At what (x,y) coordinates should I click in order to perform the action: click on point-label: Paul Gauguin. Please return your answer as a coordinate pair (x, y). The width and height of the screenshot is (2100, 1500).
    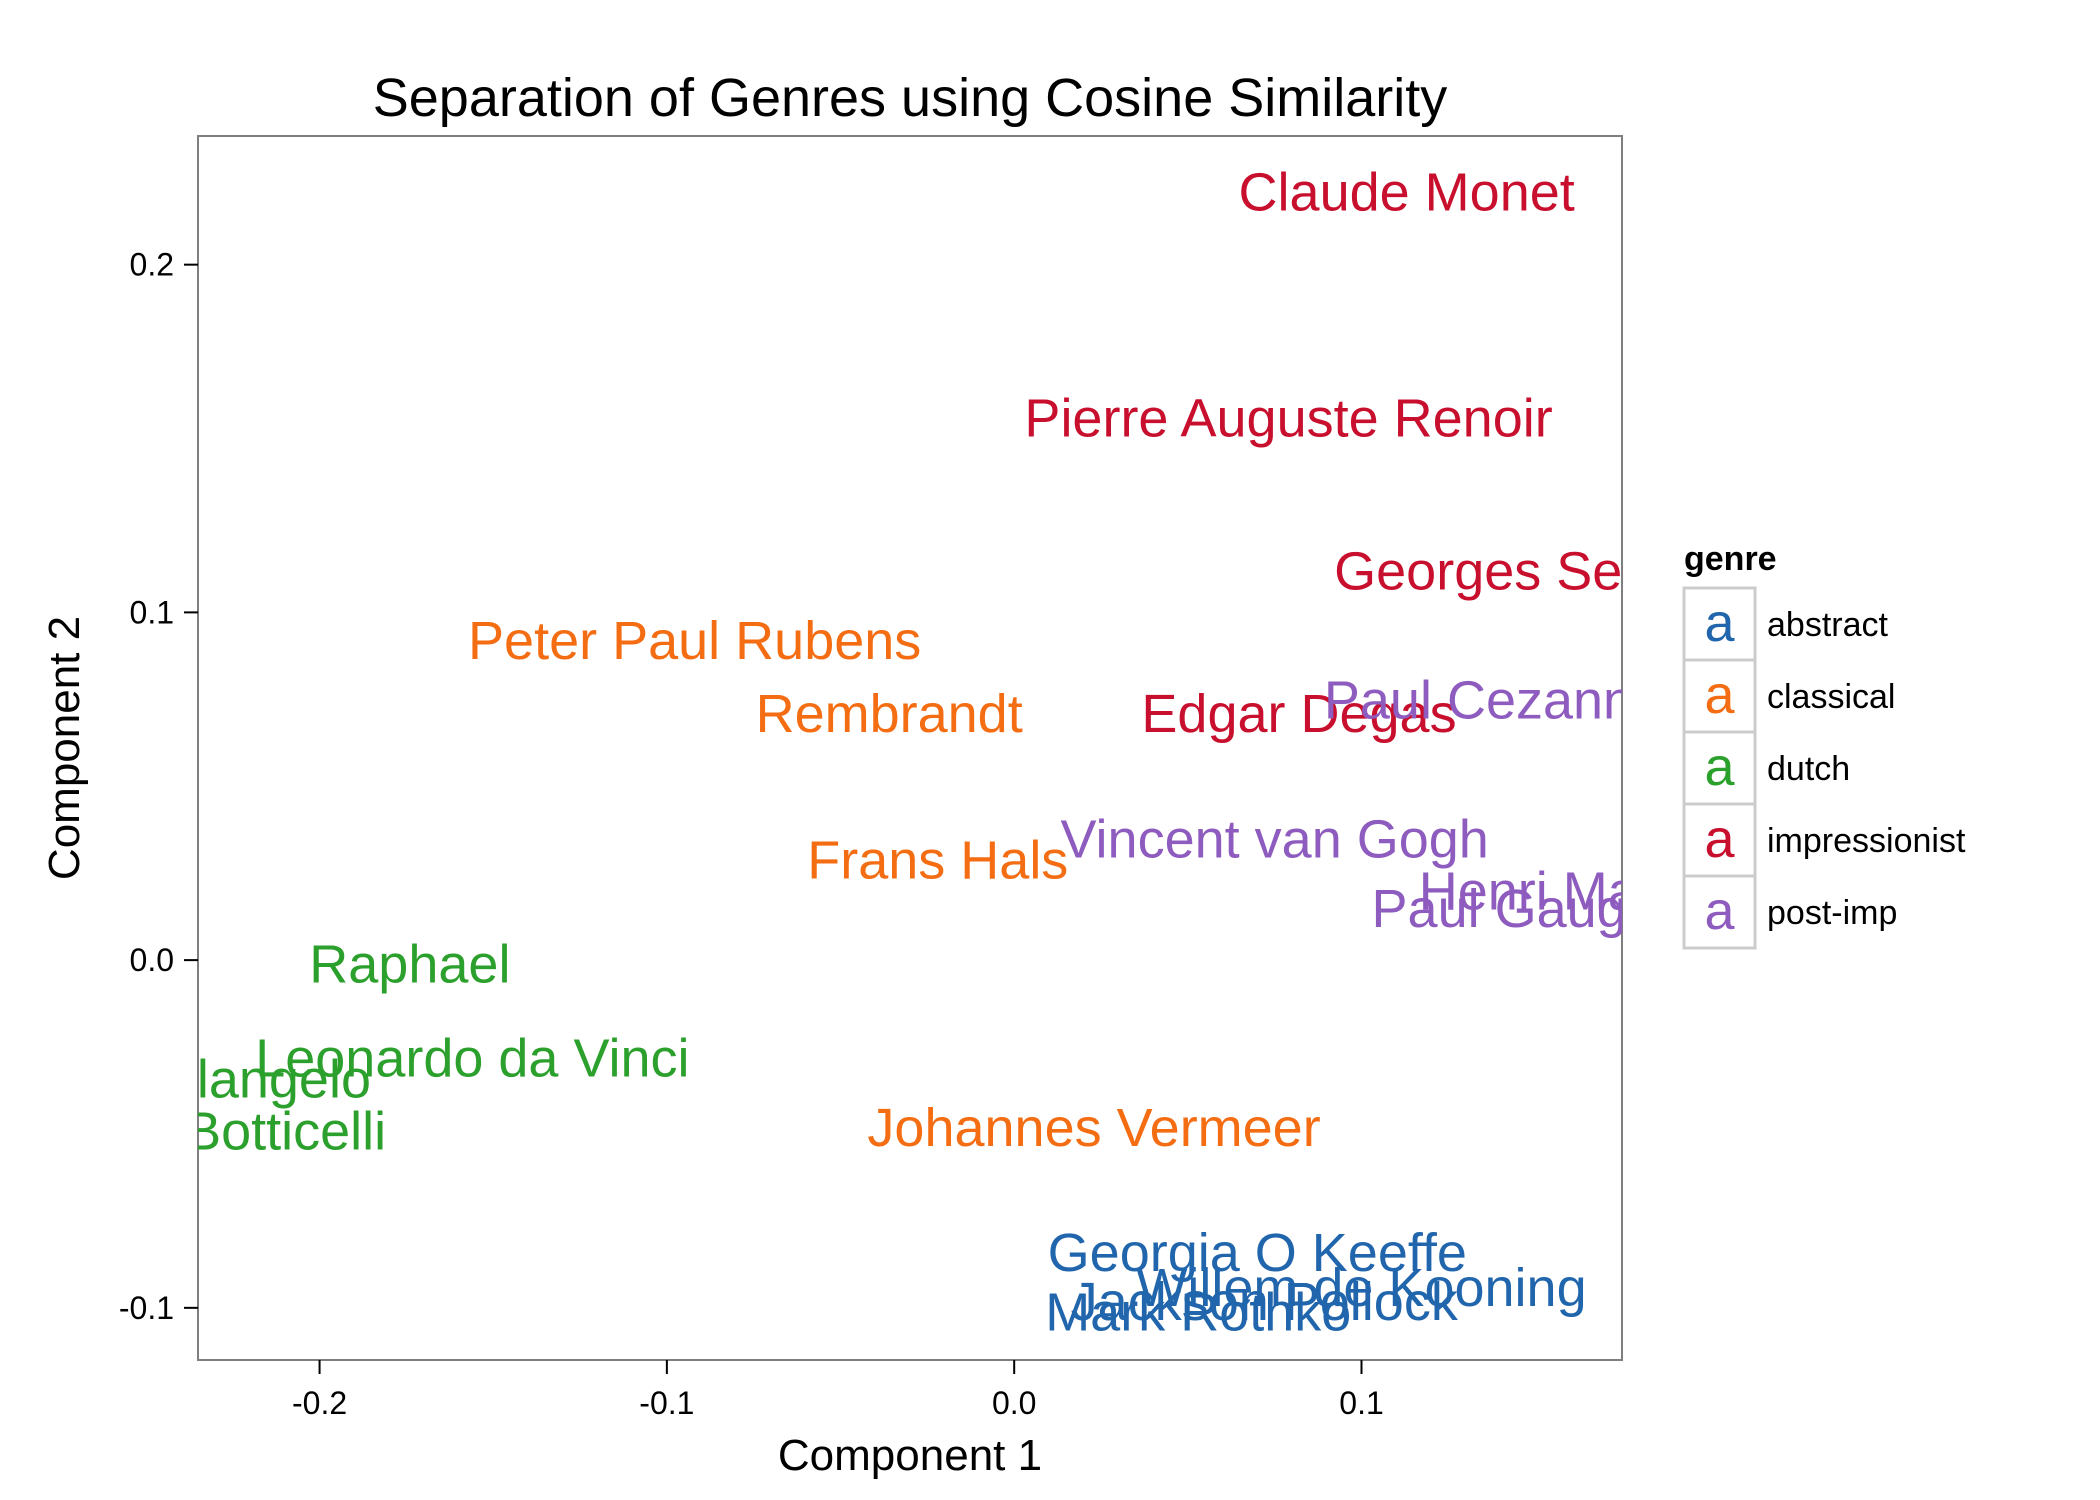
    Looking at the image, I should click on (1535, 909).